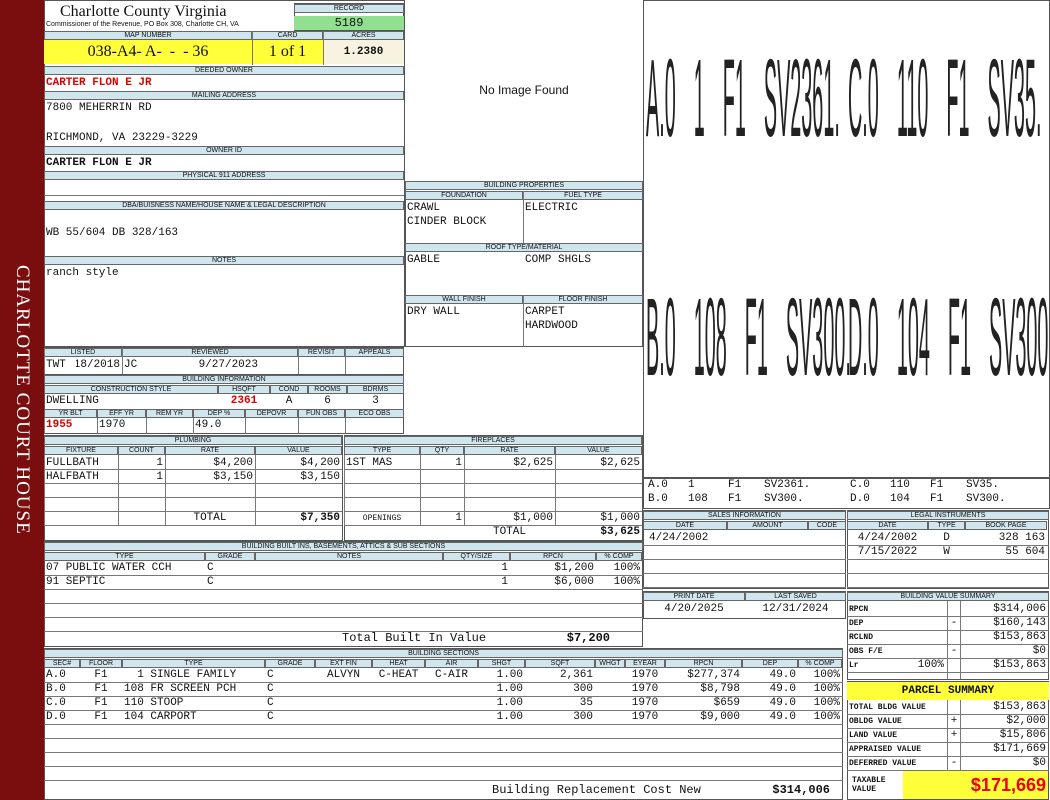  Describe the element at coordinates (363, 52) in the screenshot. I see `field-value: 1.2380` at that location.